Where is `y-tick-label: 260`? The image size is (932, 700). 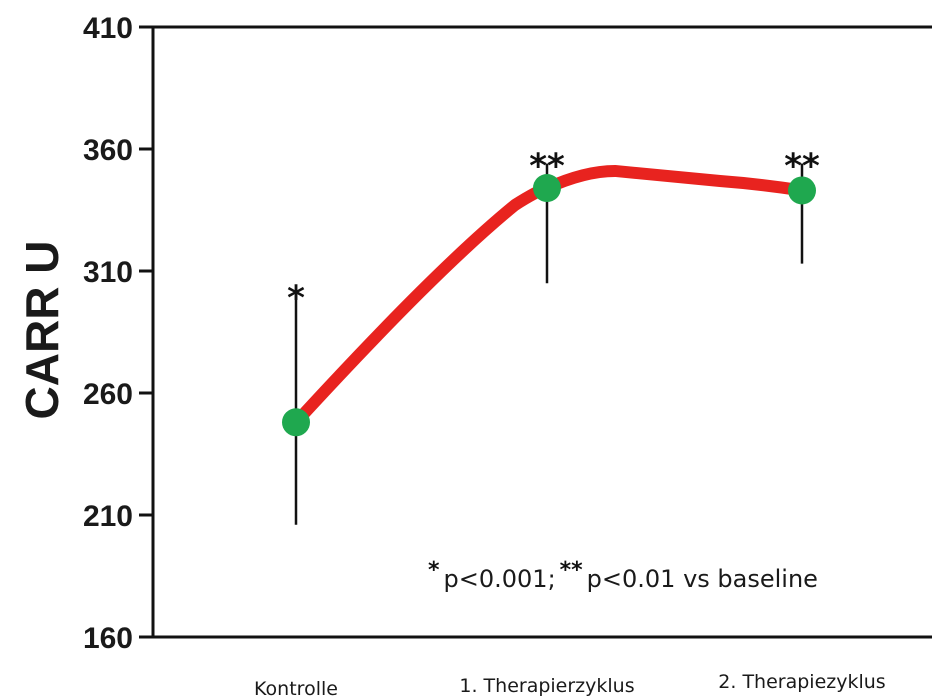
y-tick-label: 260 is located at coordinates (108, 394).